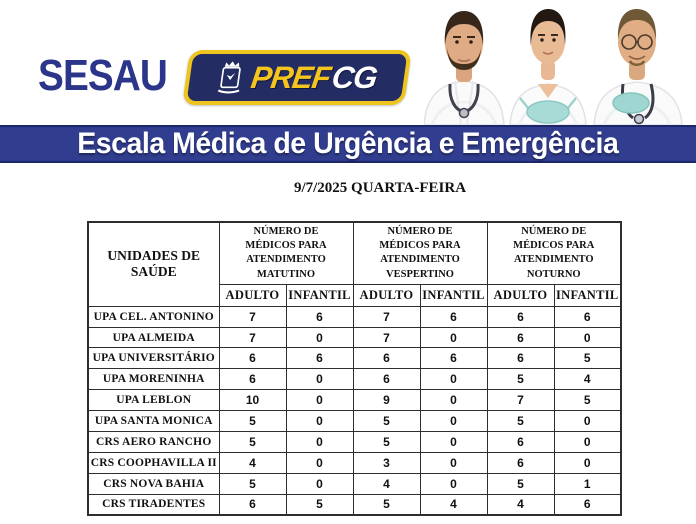 This screenshot has height=524, width=696. Describe the element at coordinates (319, 295) in the screenshot. I see `subheader-matutino-infantil: INFANTIL` at that location.